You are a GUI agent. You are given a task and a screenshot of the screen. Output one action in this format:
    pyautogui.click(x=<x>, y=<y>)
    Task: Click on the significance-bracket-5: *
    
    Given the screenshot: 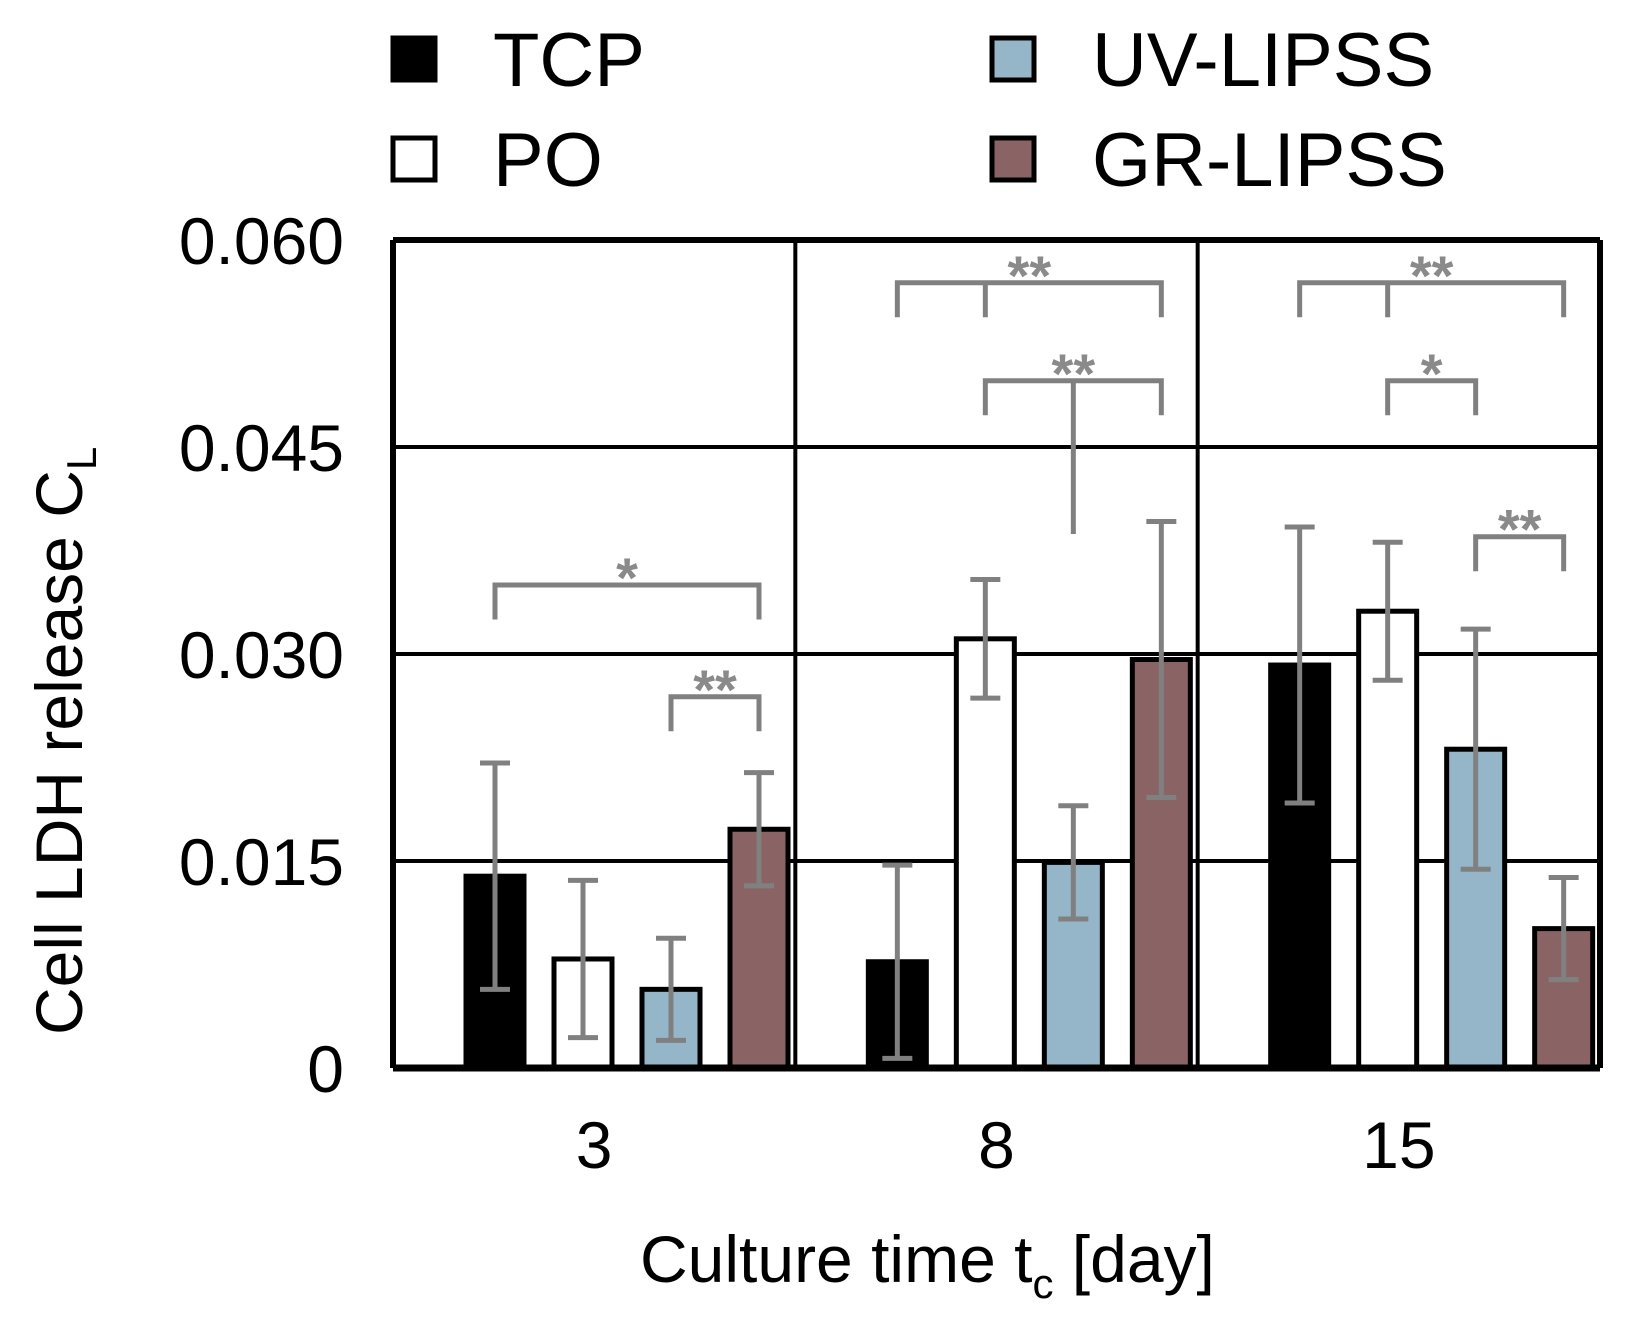 What is the action you would take?
    pyautogui.click(x=1432, y=379)
    